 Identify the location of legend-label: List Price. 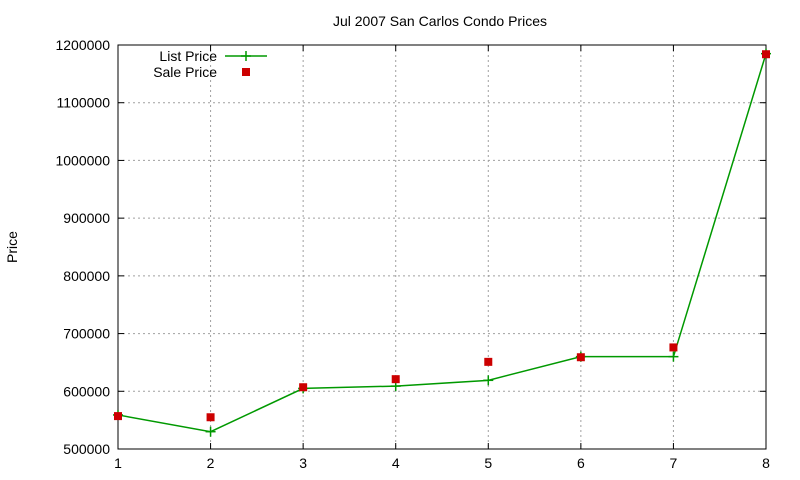
(188, 56).